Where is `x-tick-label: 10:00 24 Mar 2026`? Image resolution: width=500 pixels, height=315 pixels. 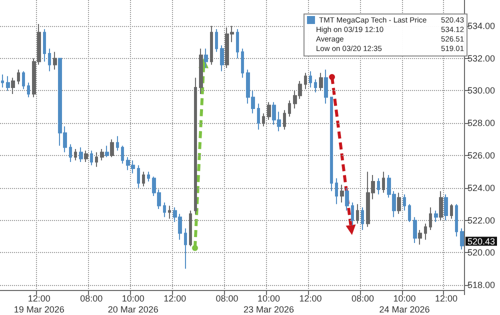 x-tick-label: 10:00 24 Mar 2026 is located at coordinates (404, 304).